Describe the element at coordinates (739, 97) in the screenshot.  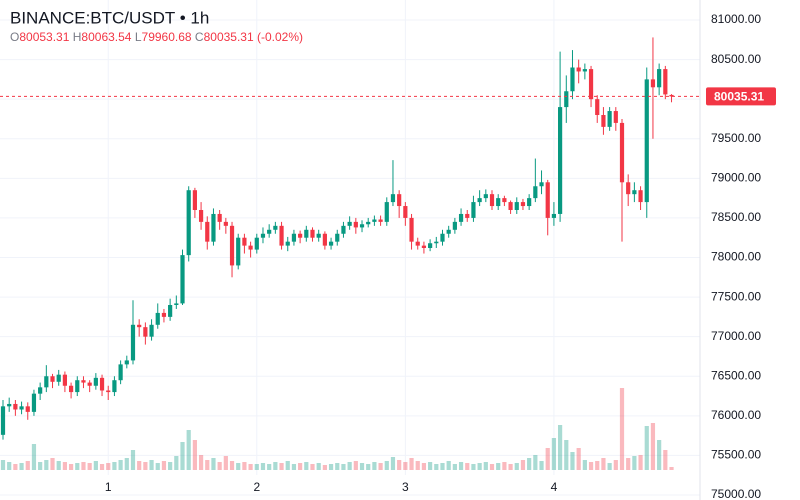
I see `last-price-label: 80035.31` at that location.